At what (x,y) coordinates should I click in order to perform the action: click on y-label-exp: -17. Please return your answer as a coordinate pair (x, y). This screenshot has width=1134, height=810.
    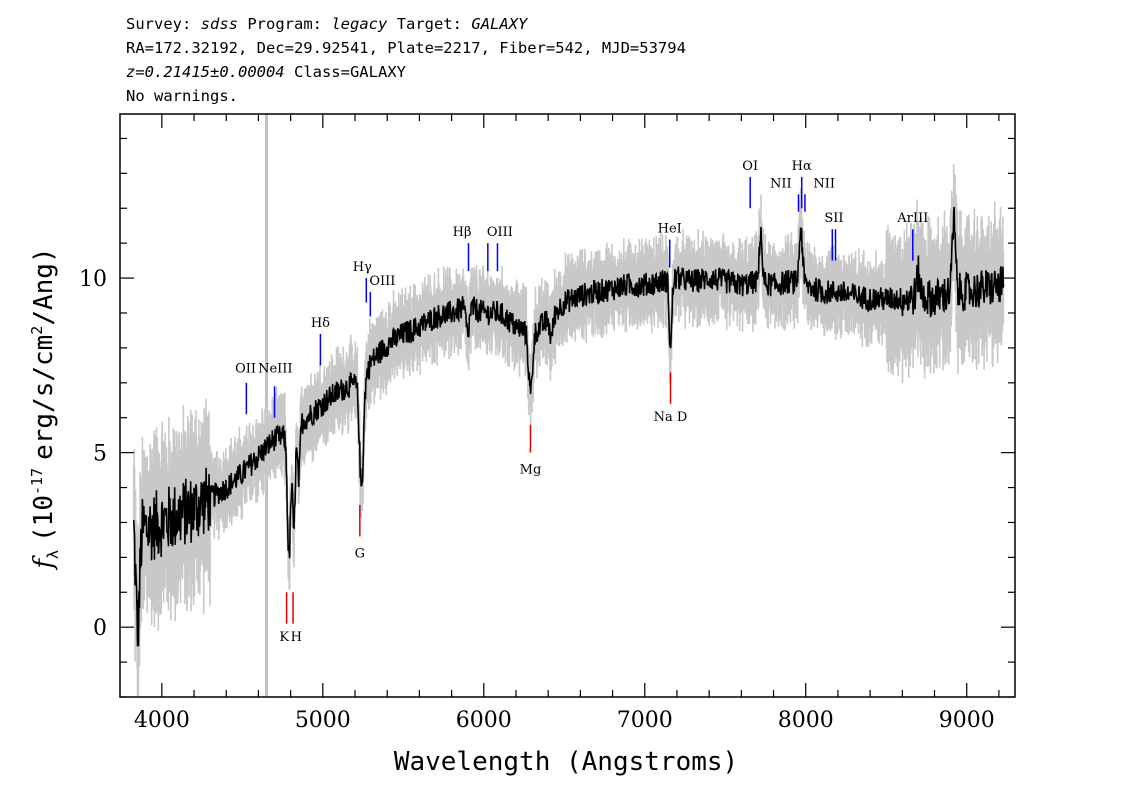
    Looking at the image, I should click on (37, 481).